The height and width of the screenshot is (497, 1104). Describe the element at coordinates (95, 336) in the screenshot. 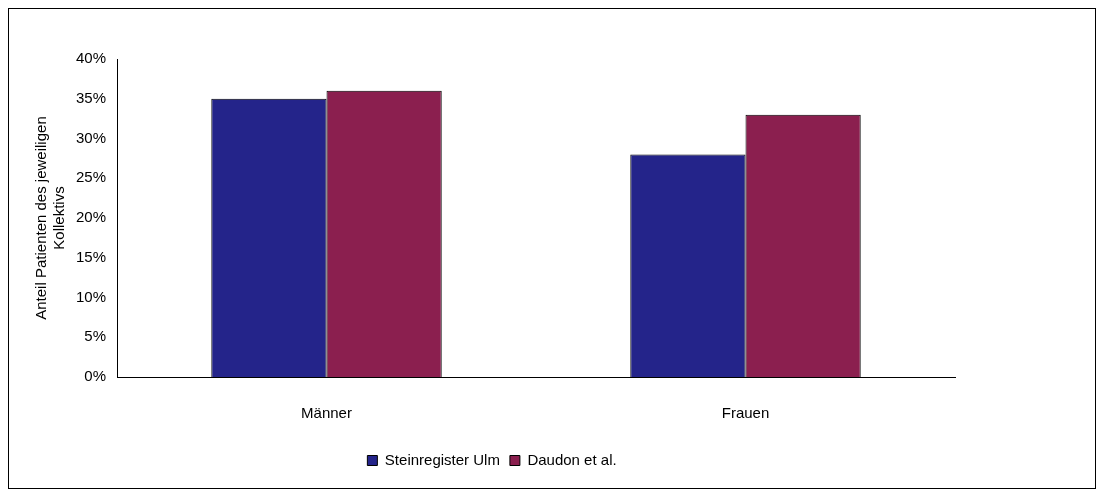

I see `y-tick-label: 5%` at that location.